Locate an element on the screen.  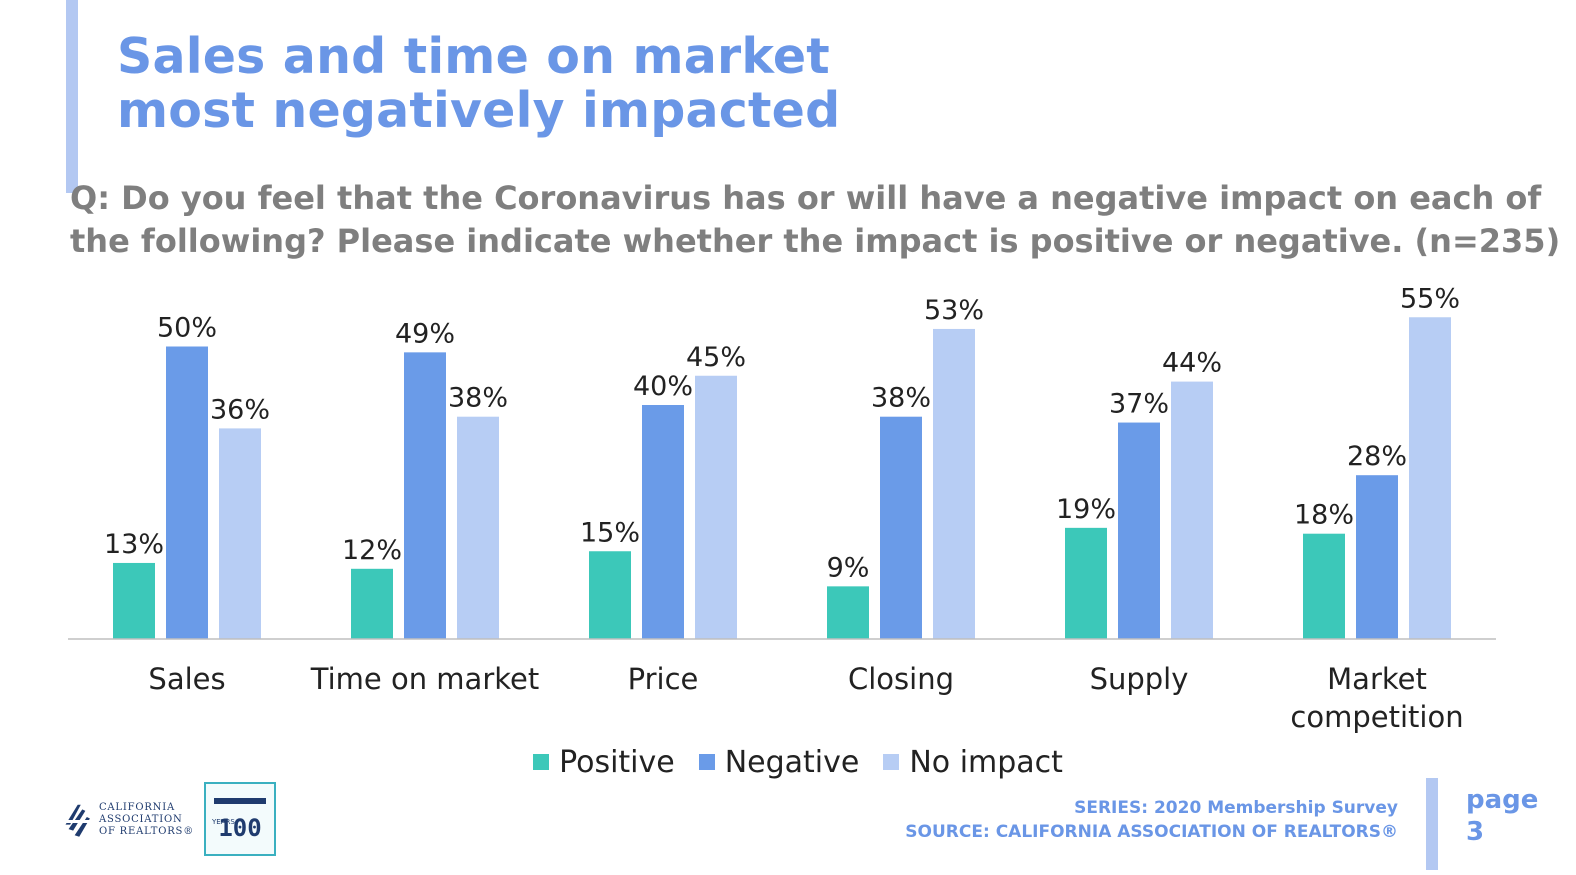
data-label-negative-2: 40% is located at coordinates (663, 386).